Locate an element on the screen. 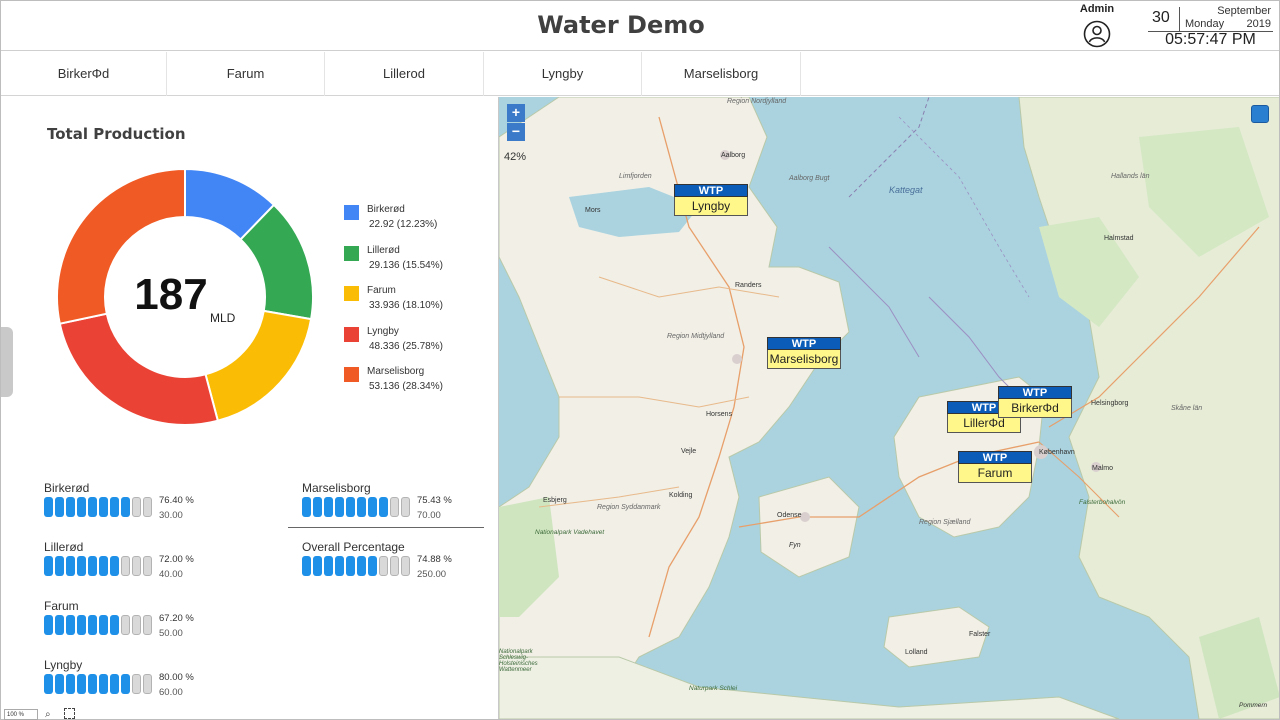 The image size is (1280, 720). map-city-label: Mors is located at coordinates (593, 210).